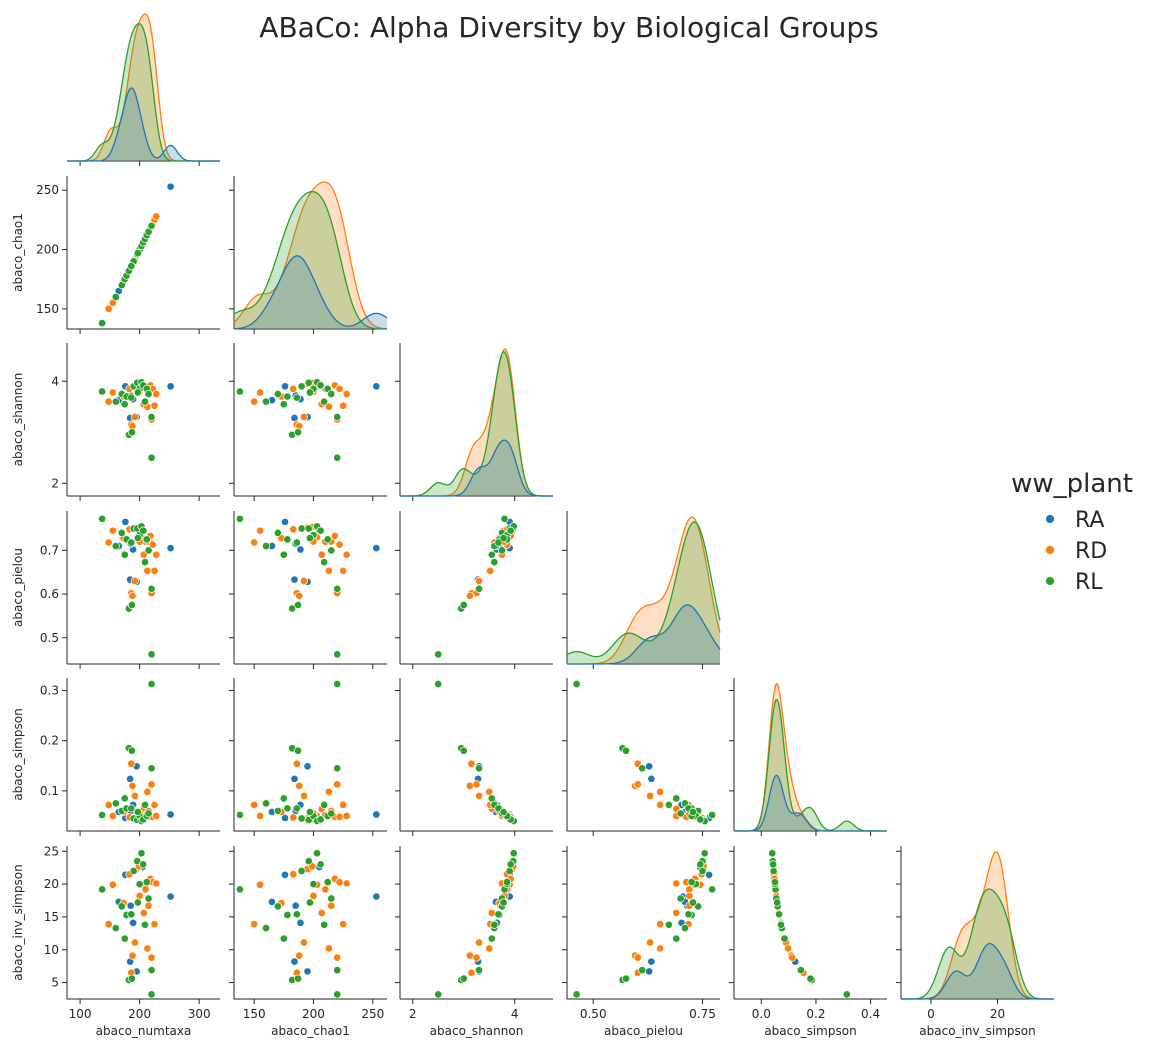 Image resolution: width=1151 pixels, height=1064 pixels. Describe the element at coordinates (476, 468) in the screenshot. I see `kde-line-RA` at that location.